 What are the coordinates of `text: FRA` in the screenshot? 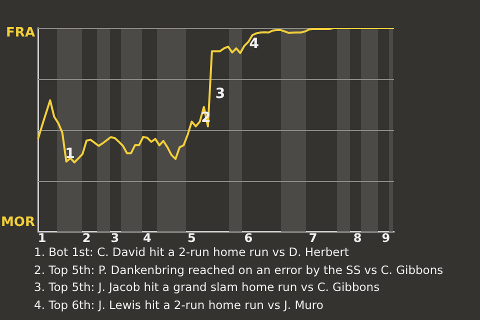 It's located at (20, 32).